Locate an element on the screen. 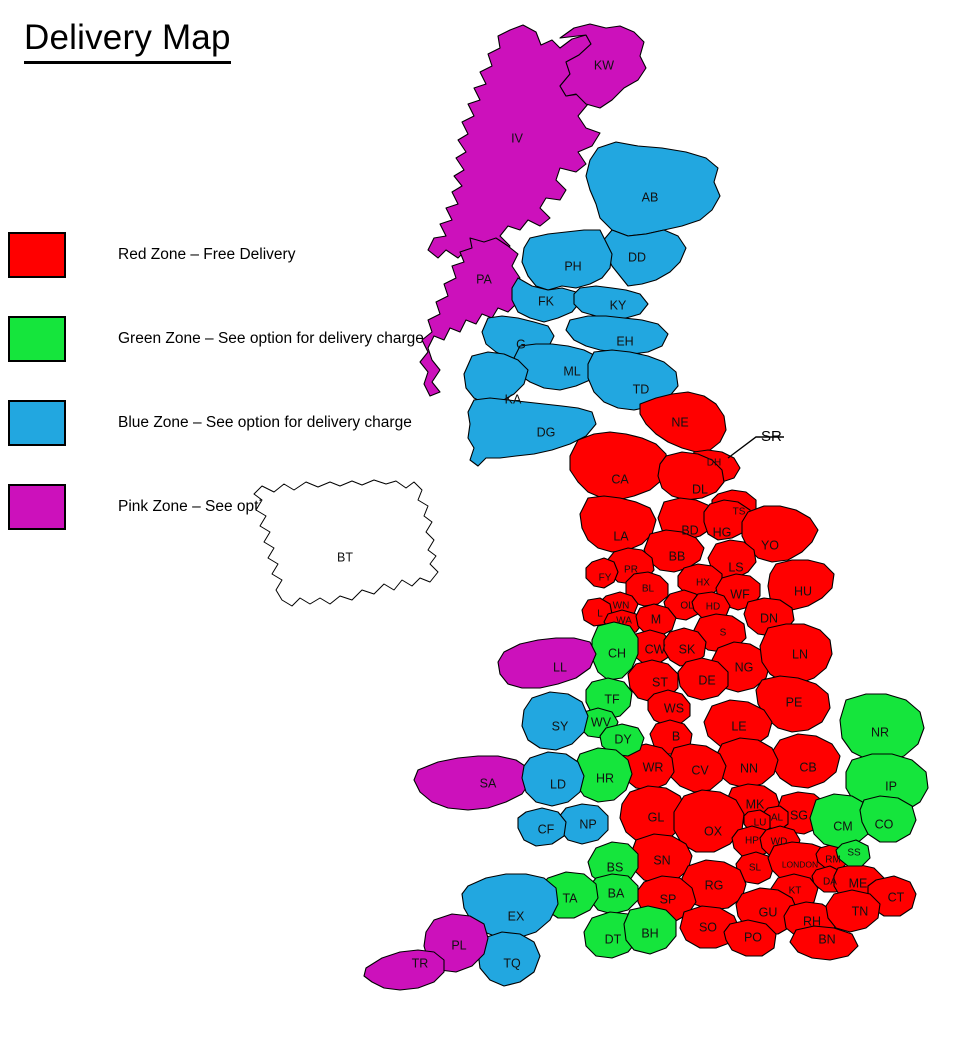  region-shape-NR is located at coordinates (882, 728).